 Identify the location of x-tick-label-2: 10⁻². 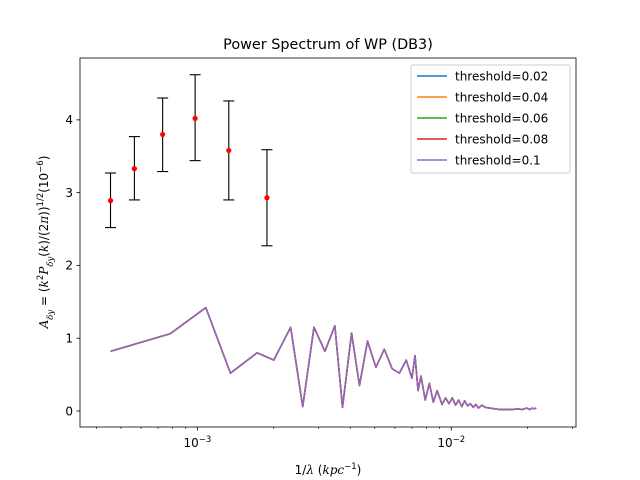
(451, 442).